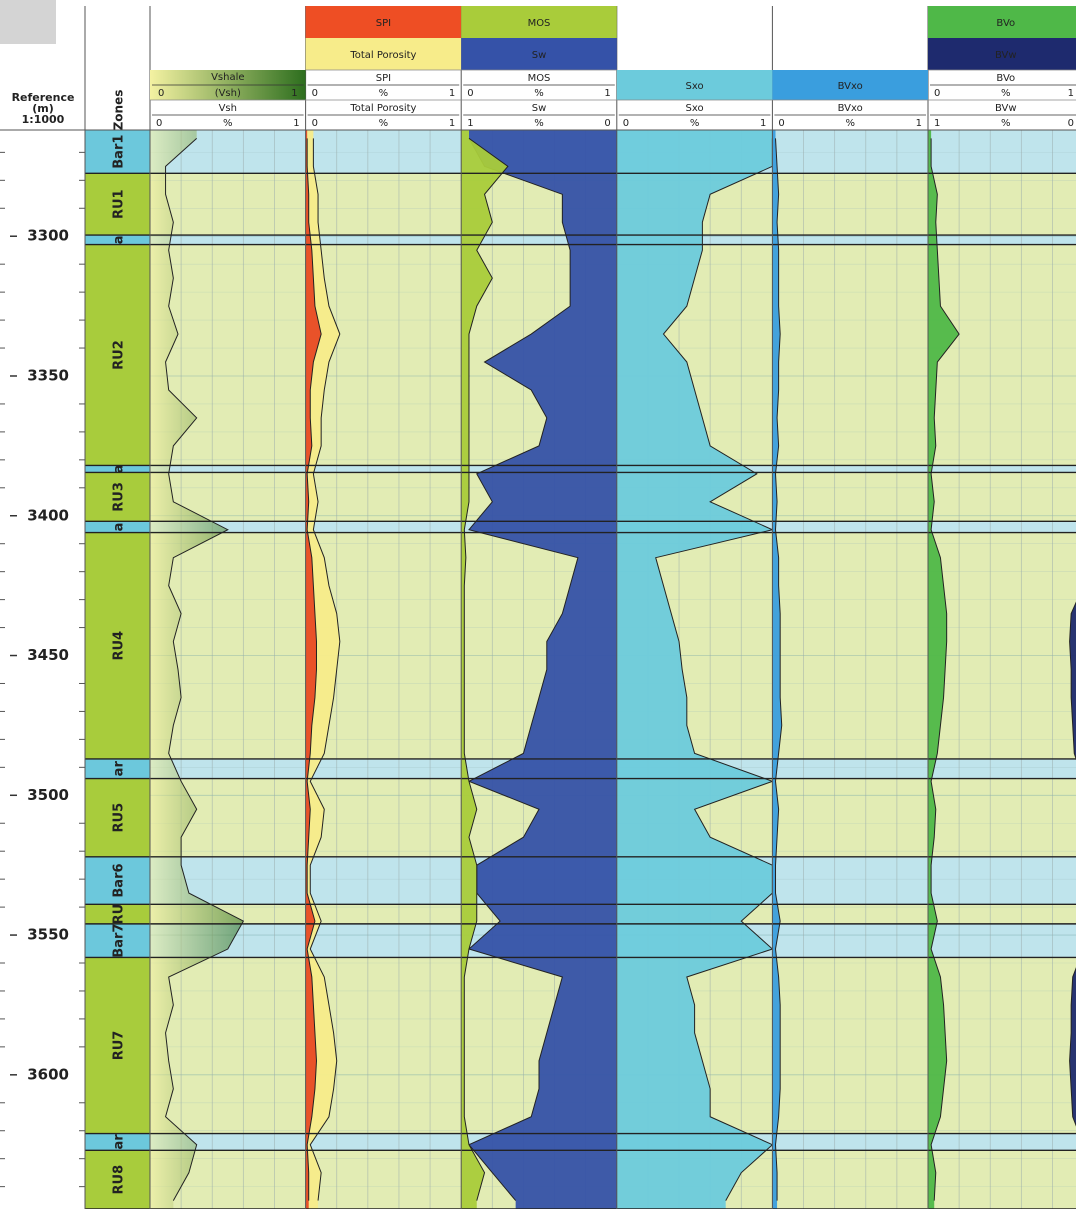 Image resolution: width=1076 pixels, height=1209 pixels. Describe the element at coordinates (227, 77) in the screenshot. I see `legend-label: Vshale` at that location.